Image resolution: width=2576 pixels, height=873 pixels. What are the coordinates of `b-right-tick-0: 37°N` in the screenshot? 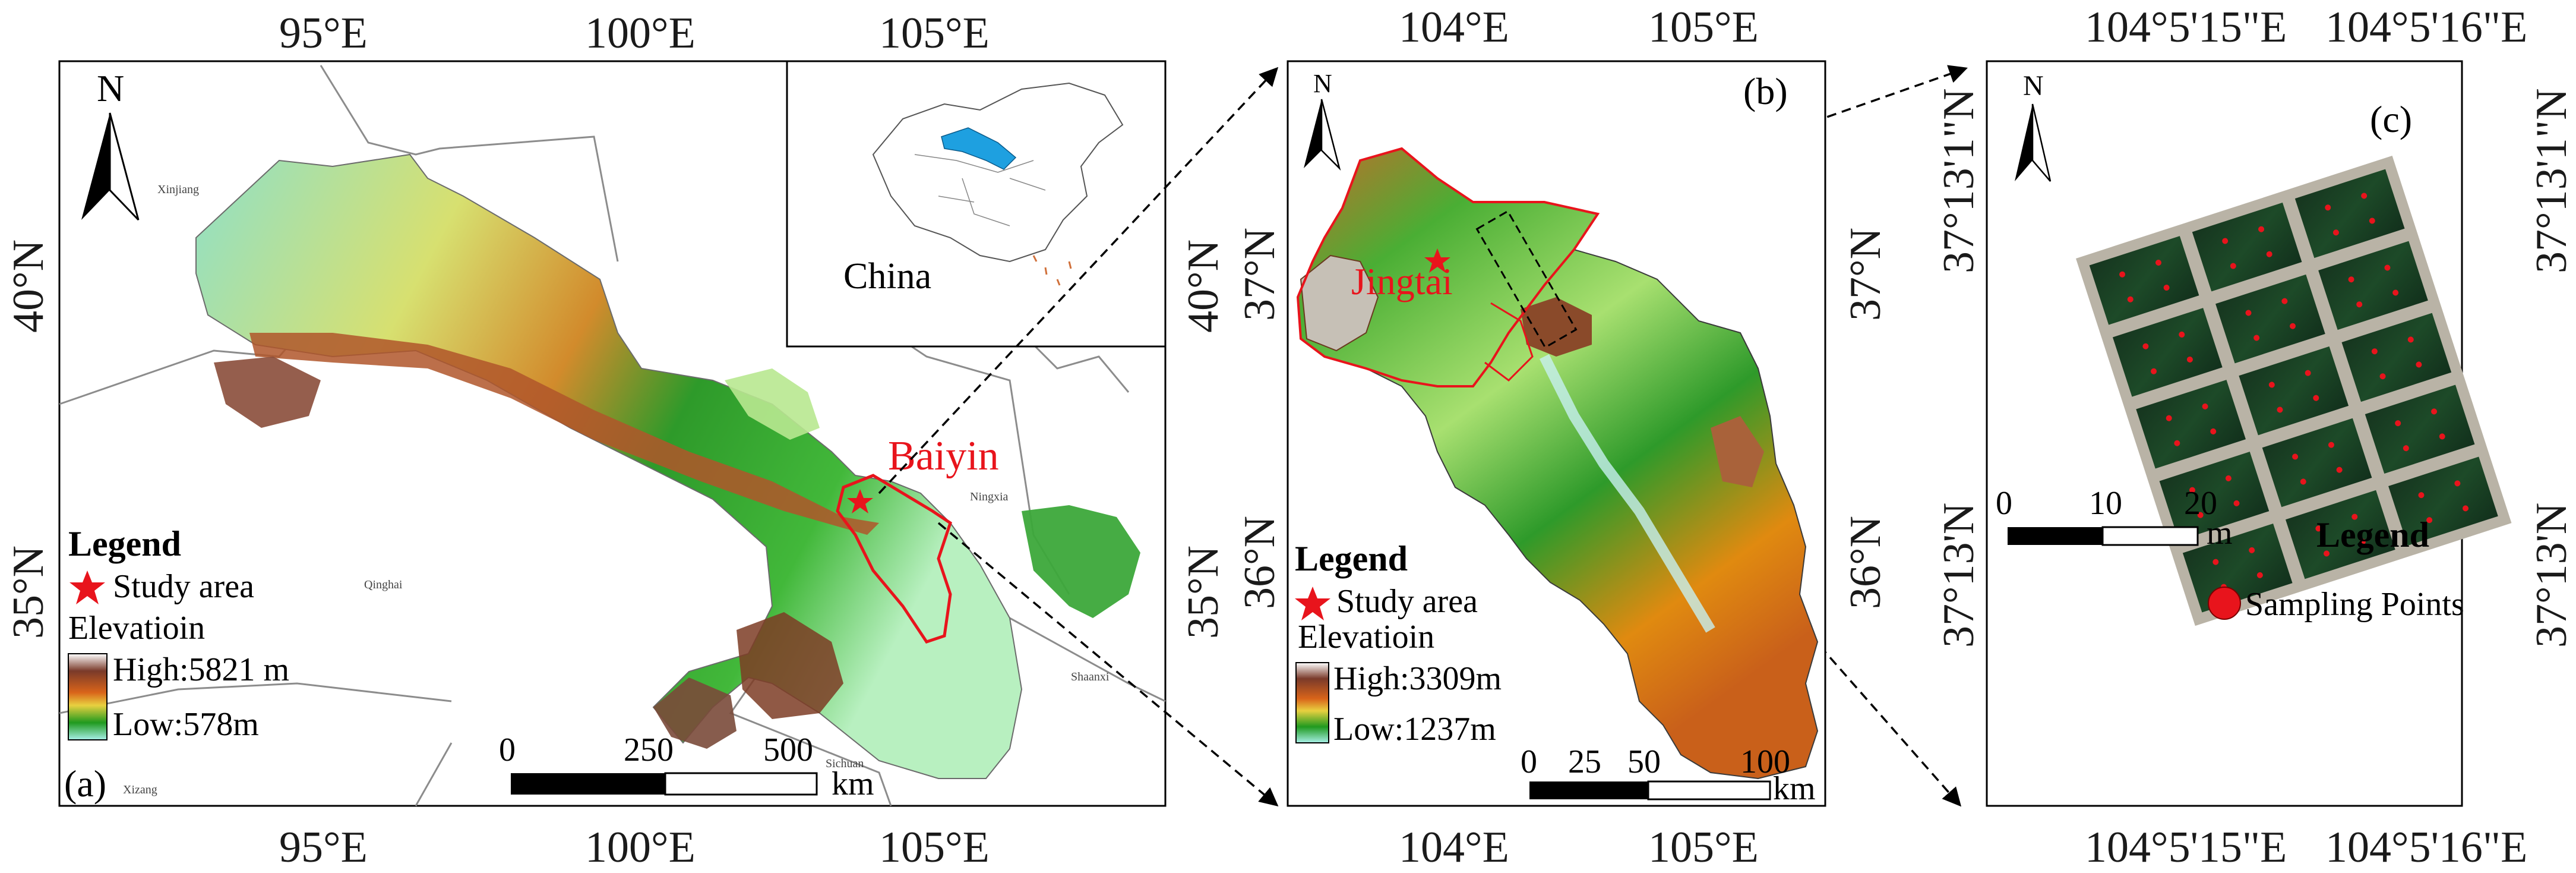 It's located at (1865, 274).